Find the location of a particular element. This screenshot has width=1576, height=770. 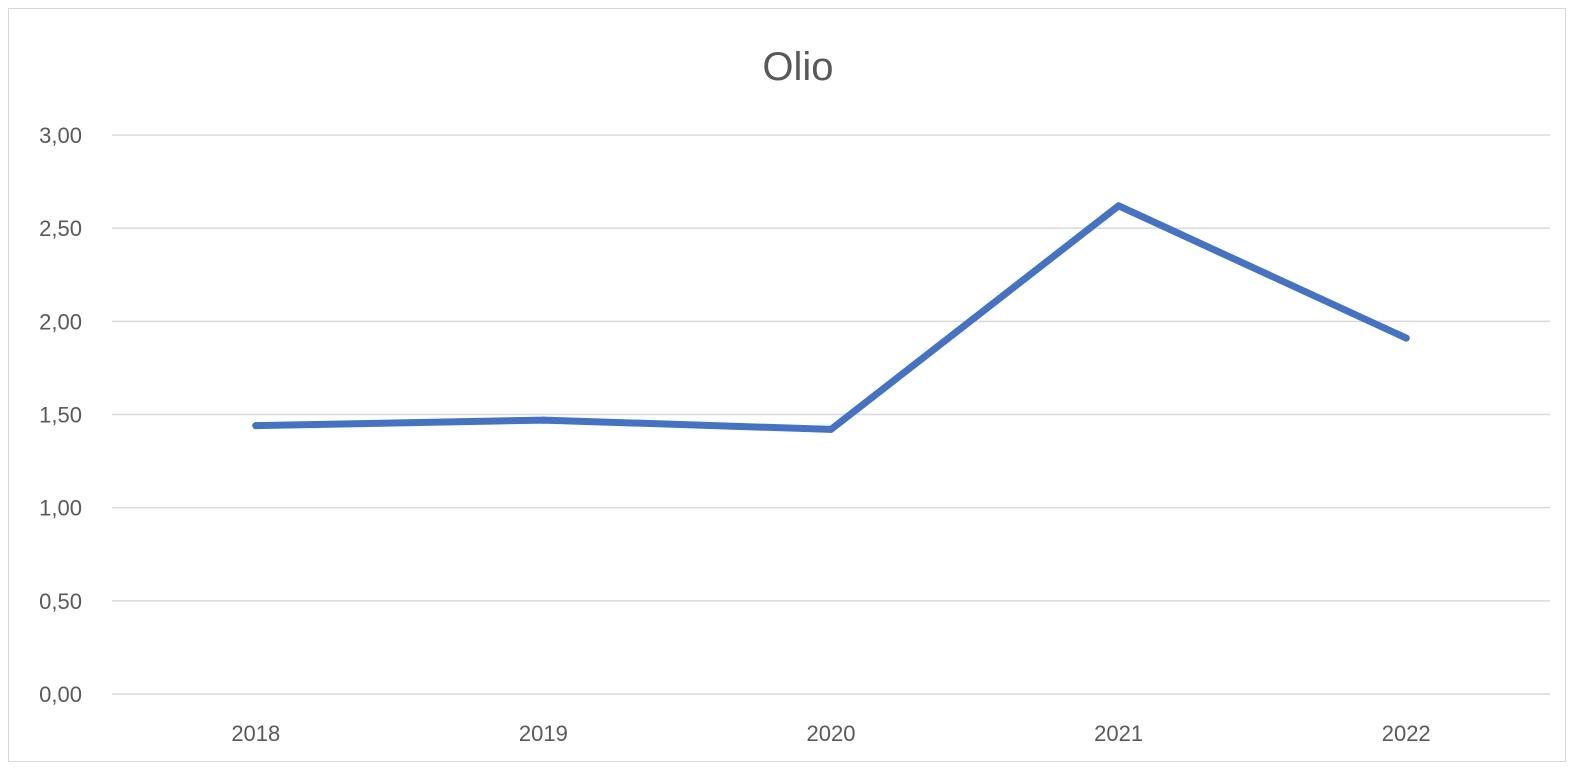

y-tick-label: 1,00 is located at coordinates (60, 508).